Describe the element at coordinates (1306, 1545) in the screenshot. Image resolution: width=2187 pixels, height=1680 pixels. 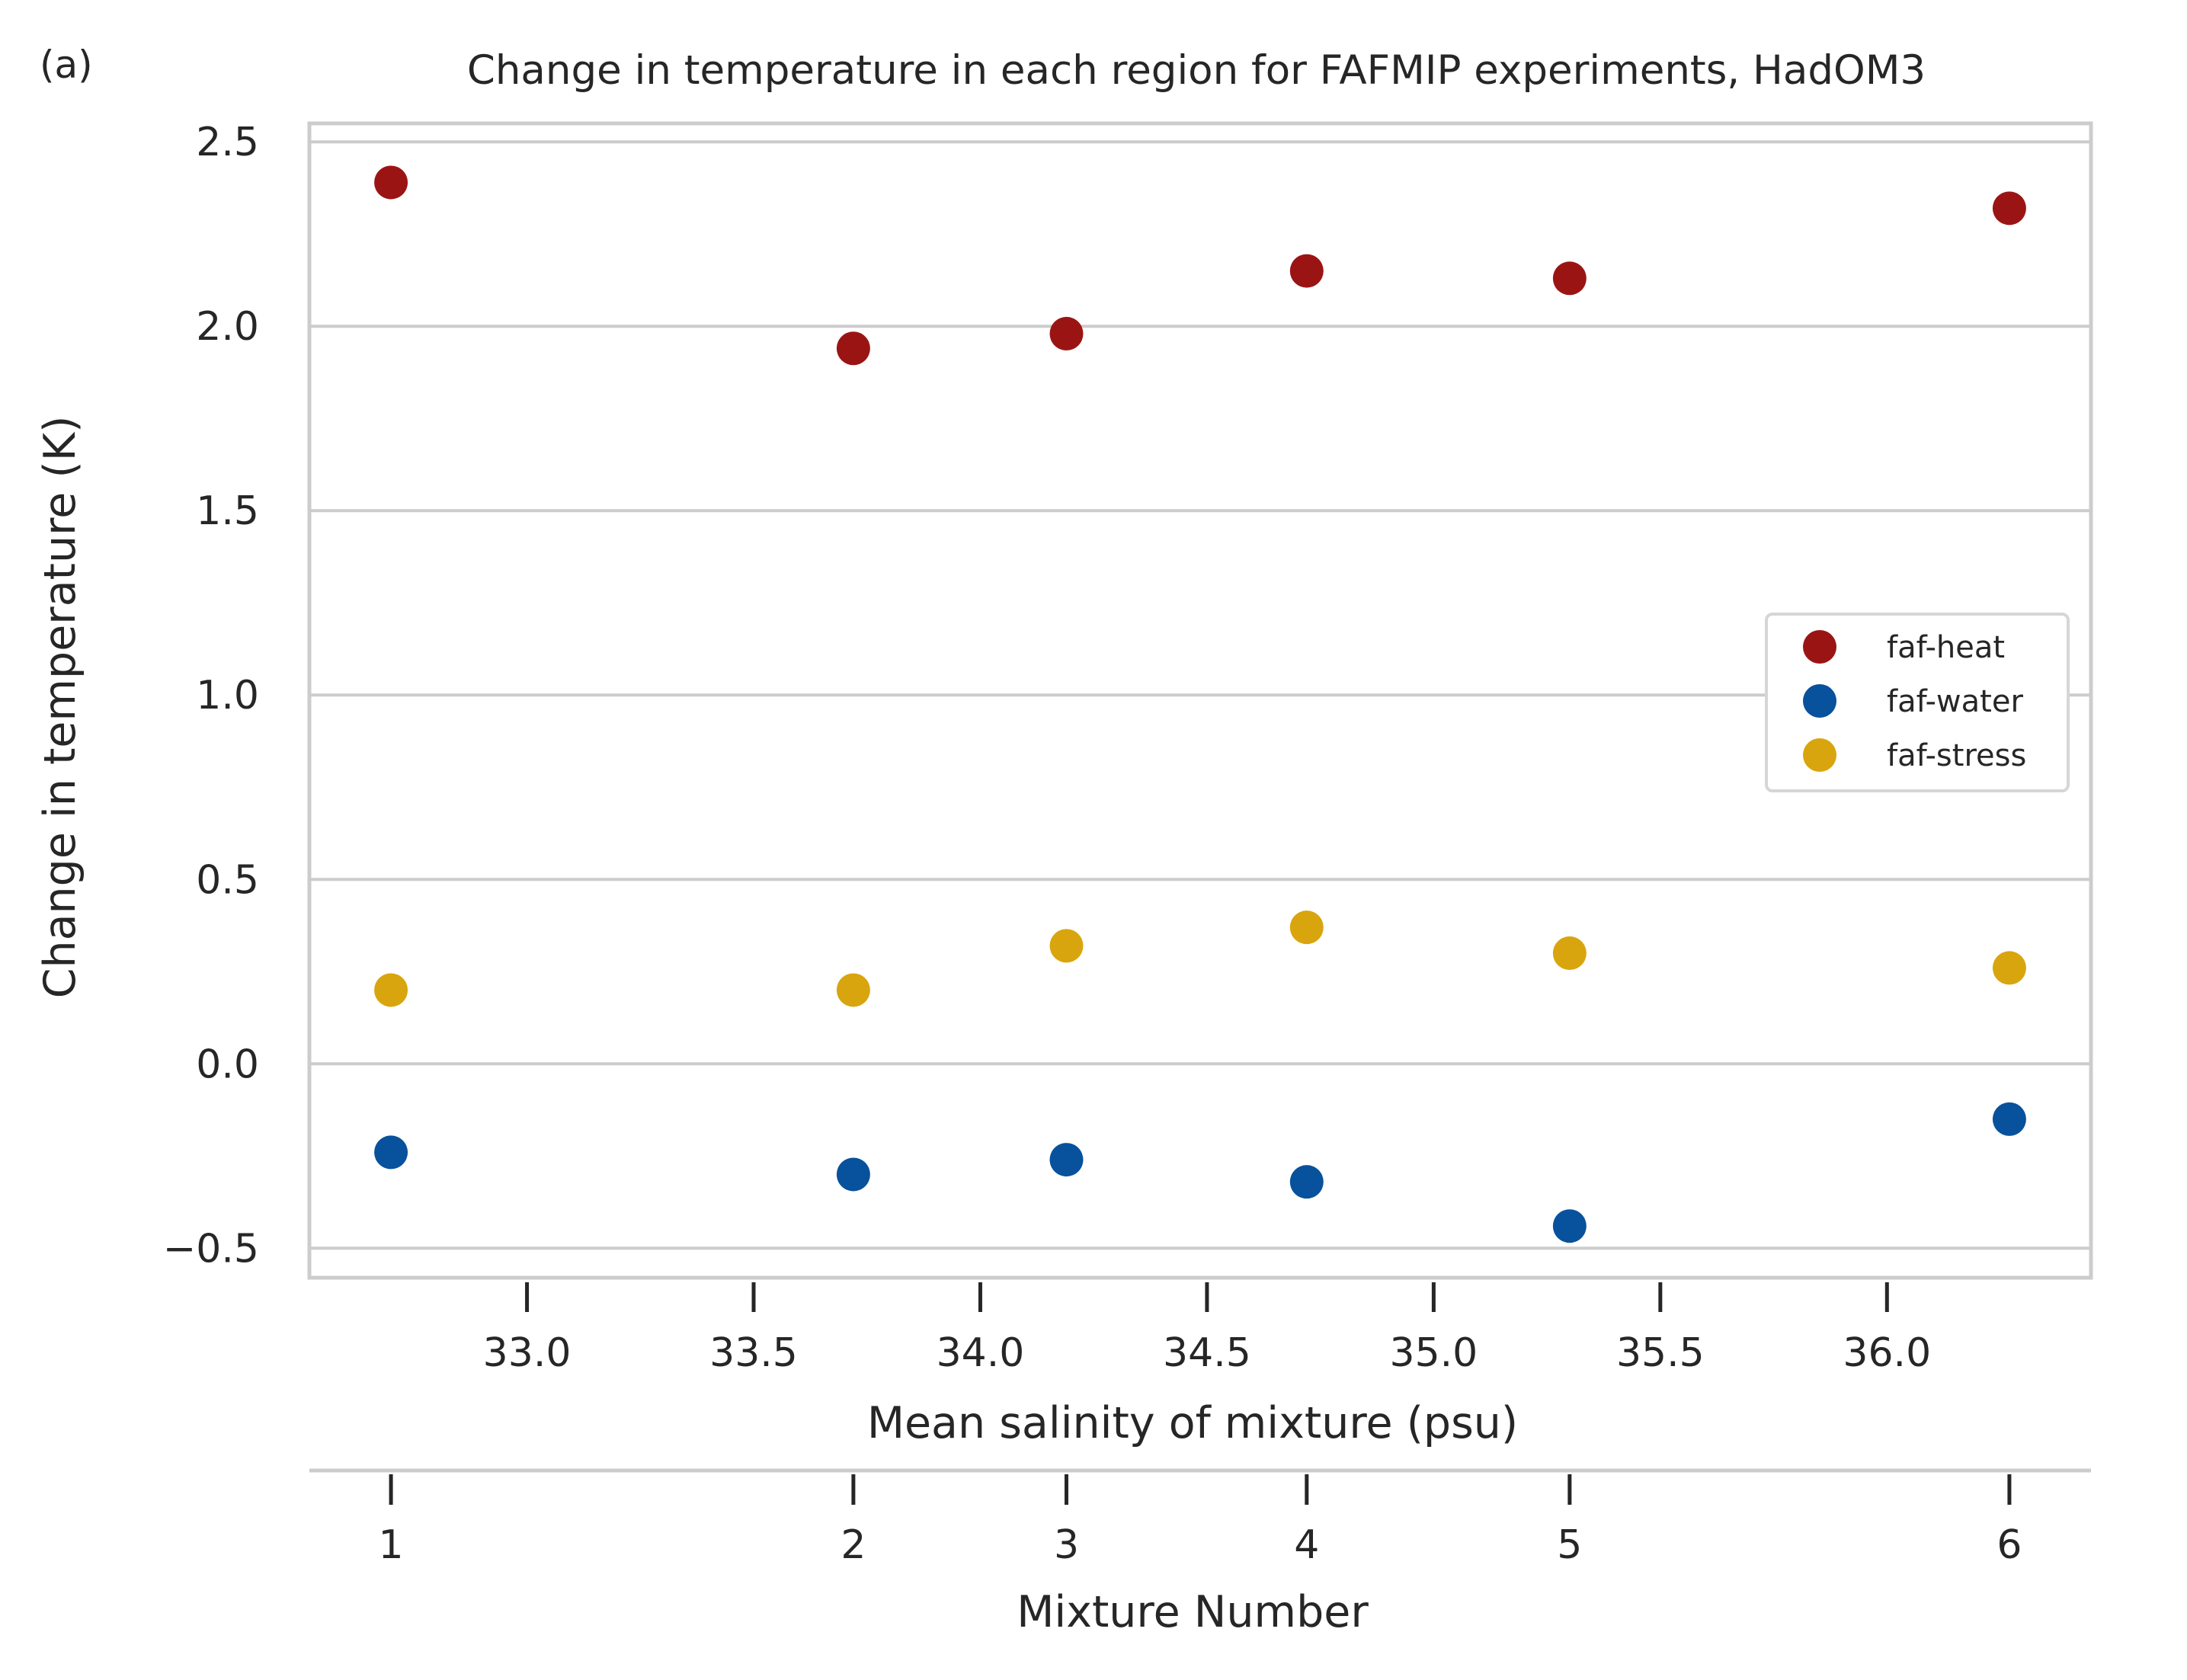
I see `x2-tick-label: 4` at that location.